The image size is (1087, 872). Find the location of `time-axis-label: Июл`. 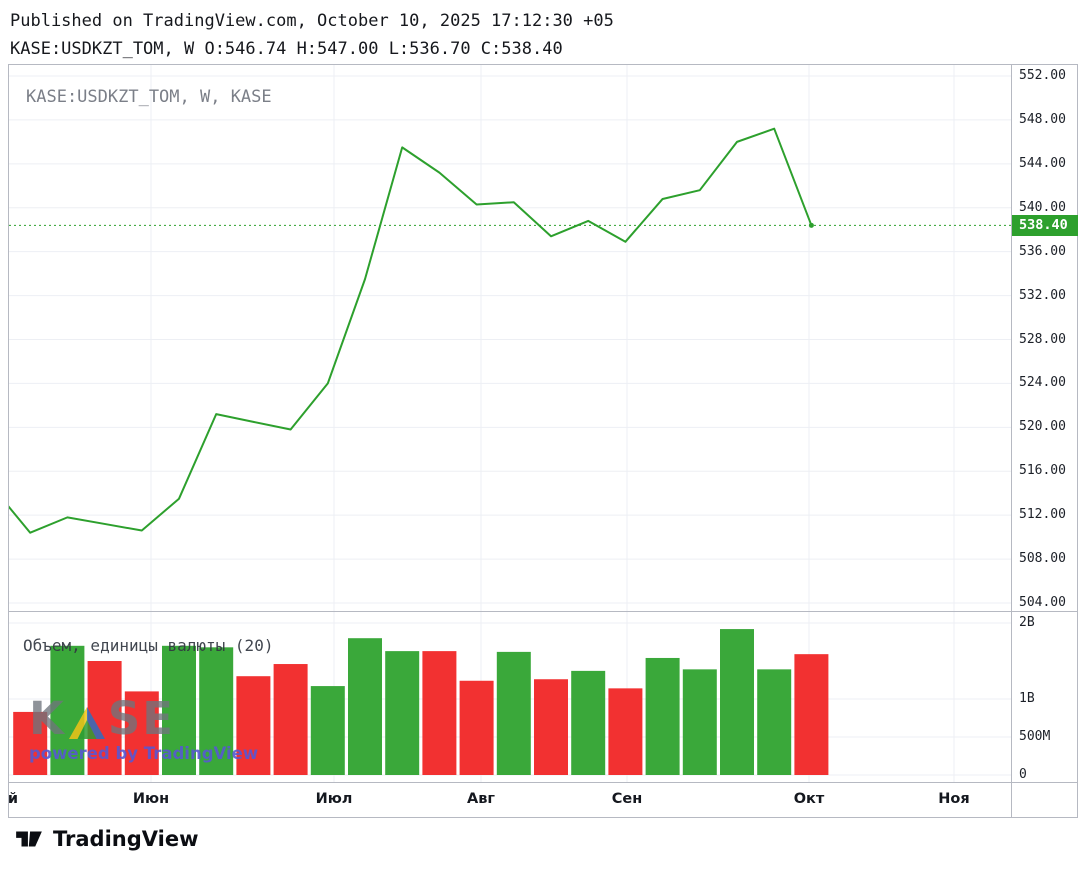

time-axis-label: Июл is located at coordinates (334, 799).